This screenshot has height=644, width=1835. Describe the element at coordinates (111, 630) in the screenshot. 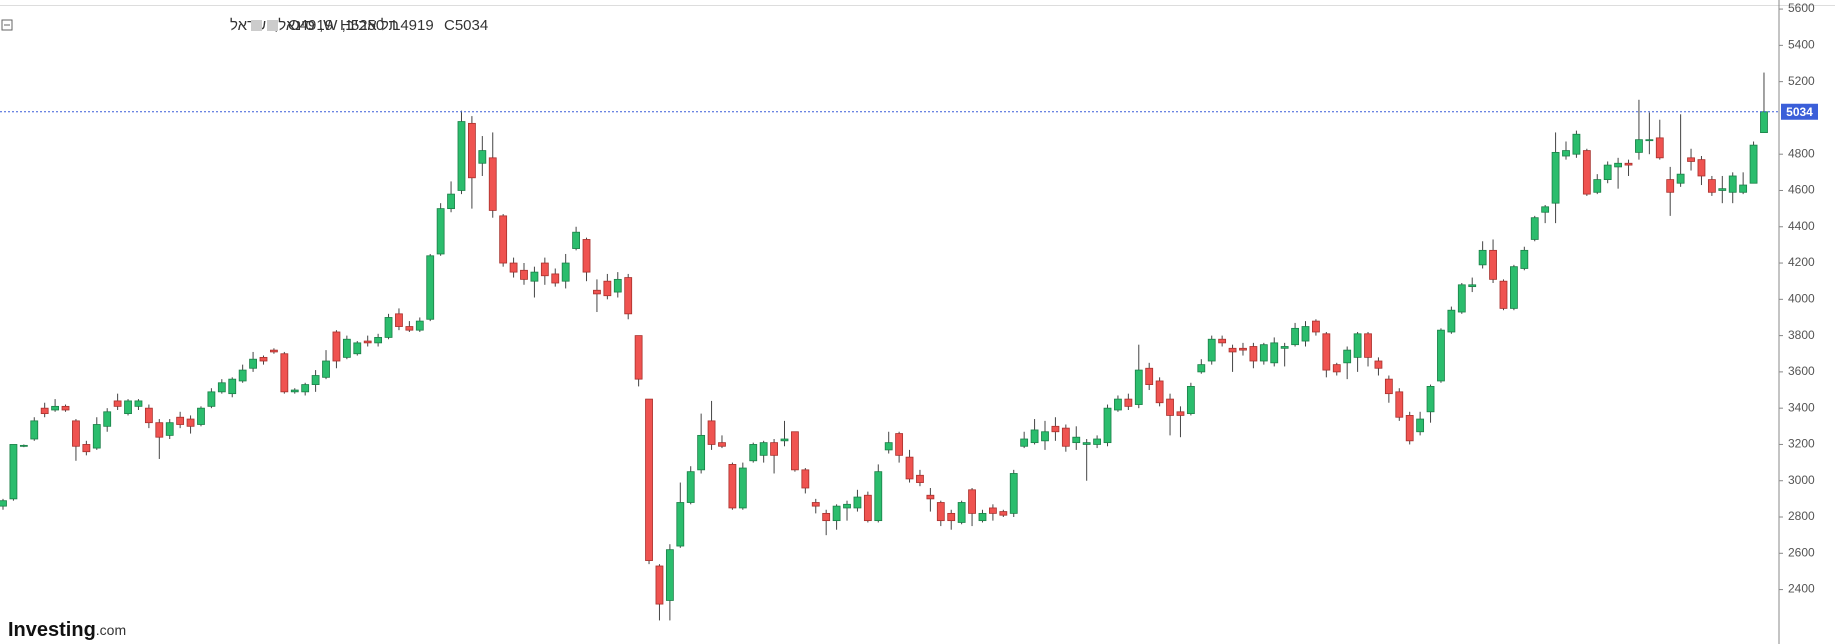

I see `logo-part: .com` at that location.